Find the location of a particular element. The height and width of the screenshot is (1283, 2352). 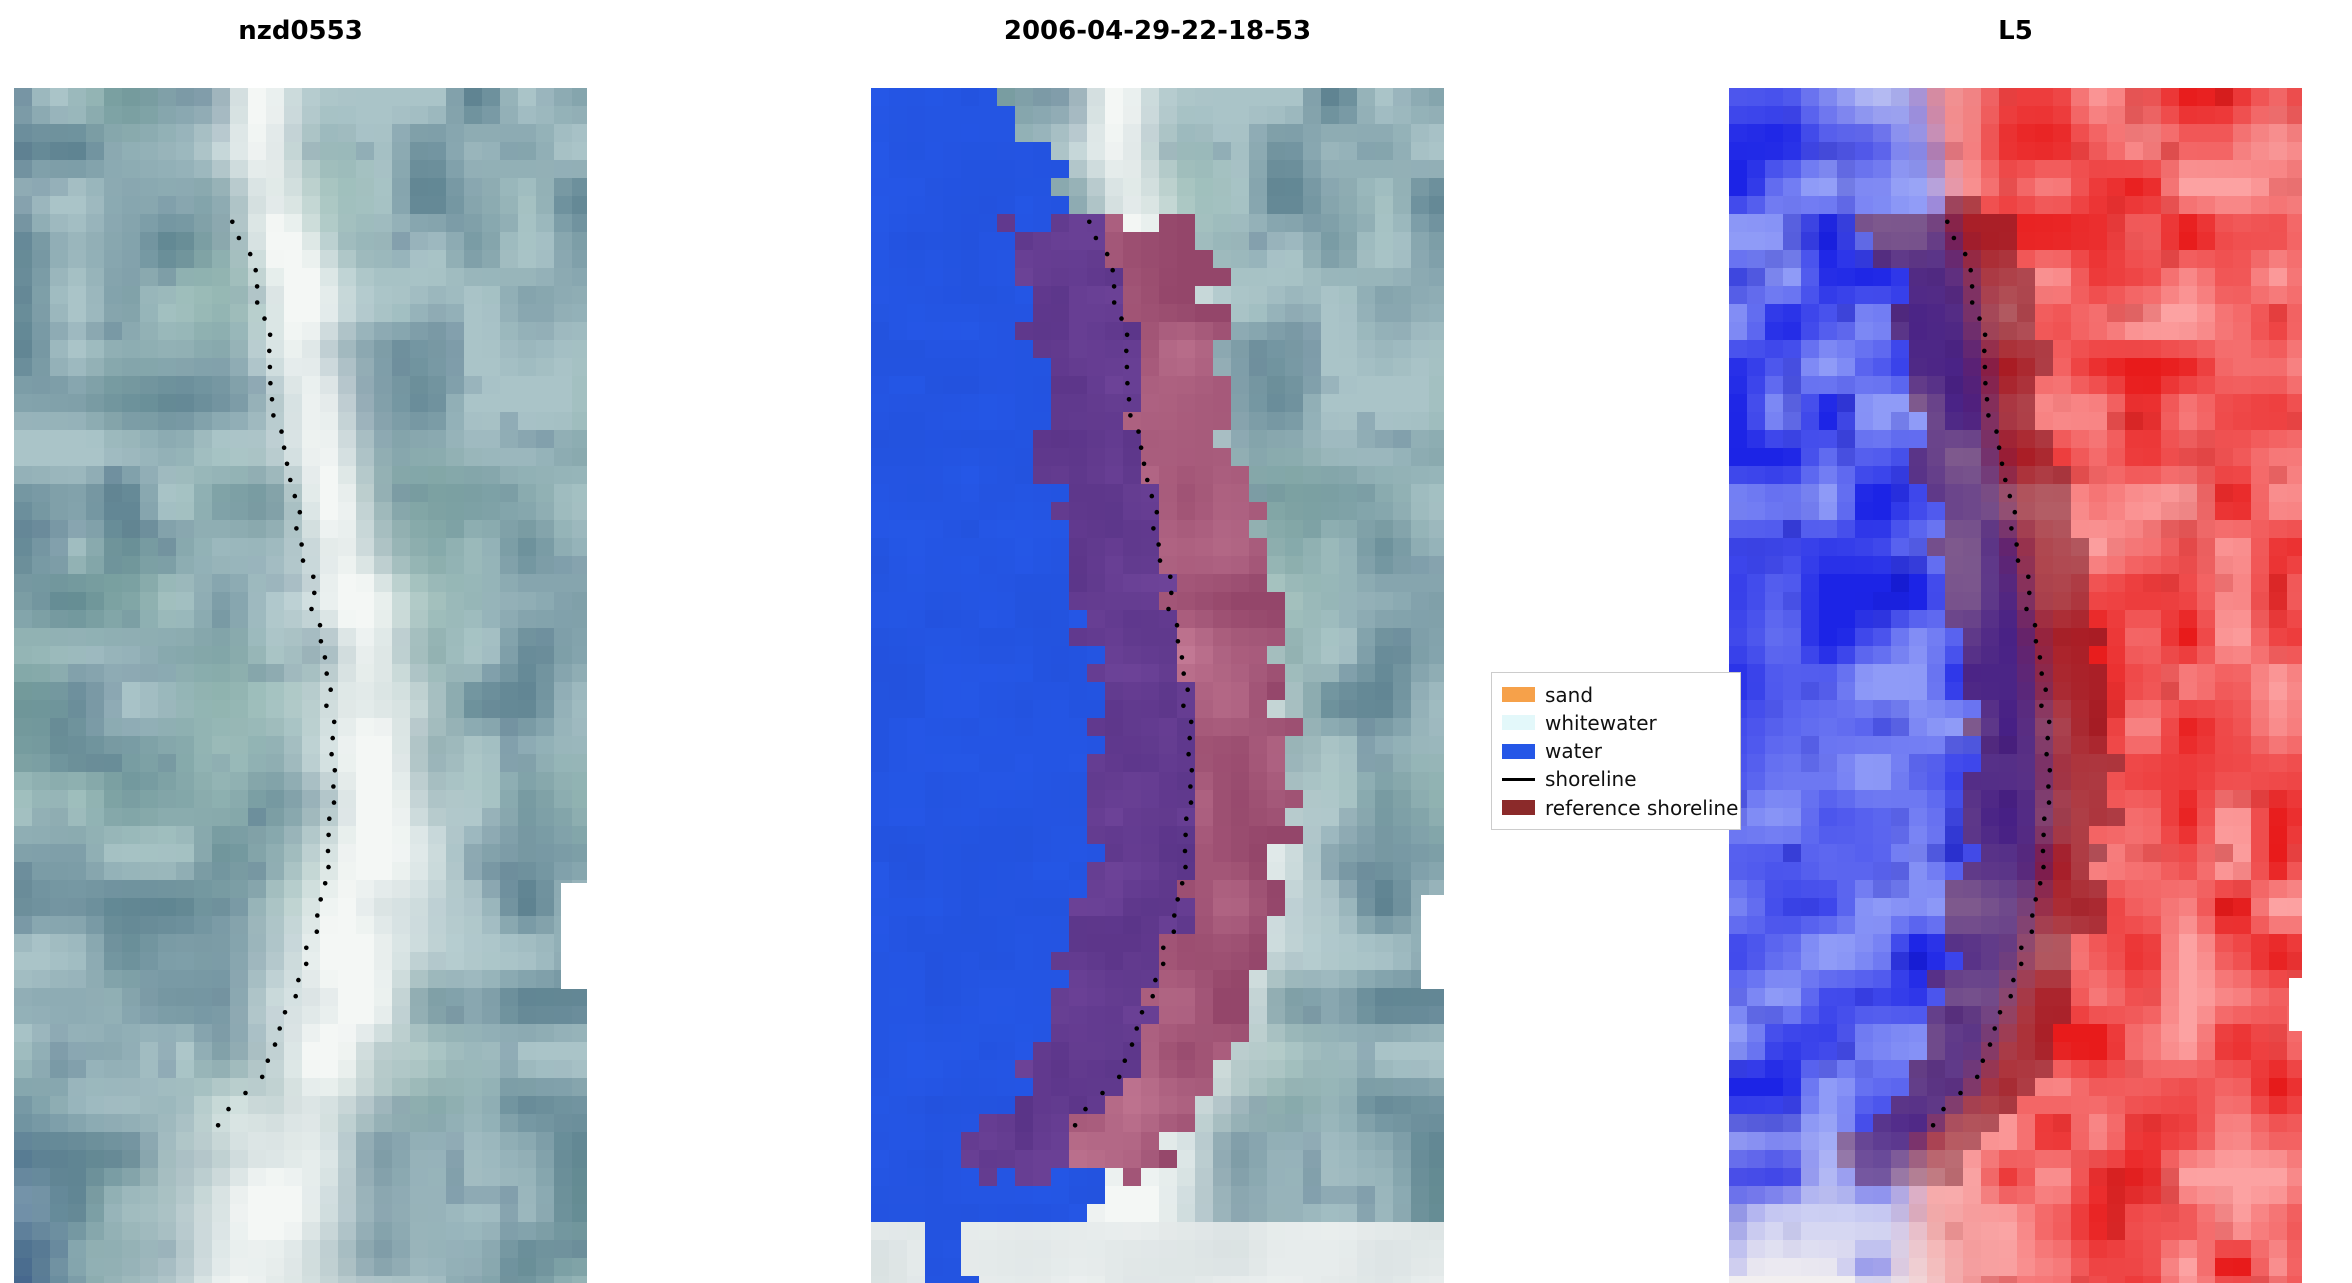

legend-swatch-sand is located at coordinates (1518, 694).